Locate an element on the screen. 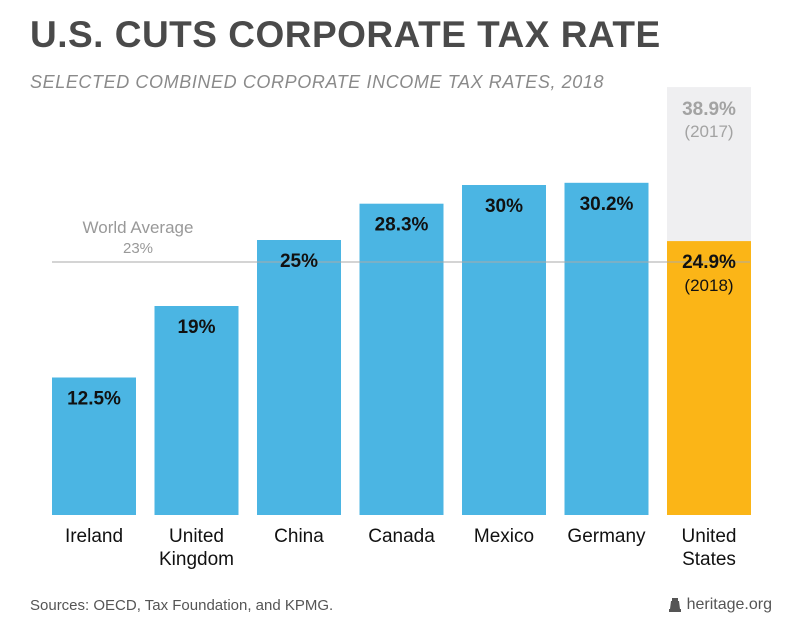 Image resolution: width=800 pixels, height=644 pixels. category-label: Canada is located at coordinates (401, 536).